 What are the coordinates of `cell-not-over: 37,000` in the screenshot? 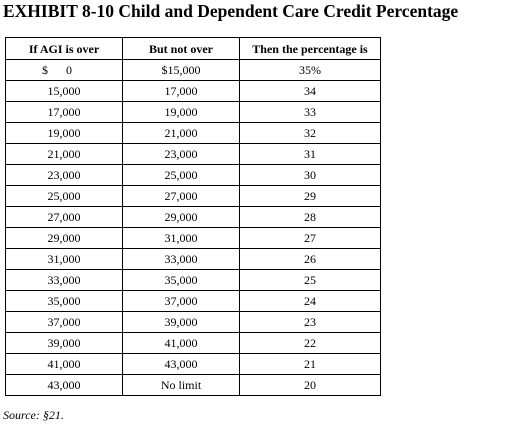 It's located at (181, 301).